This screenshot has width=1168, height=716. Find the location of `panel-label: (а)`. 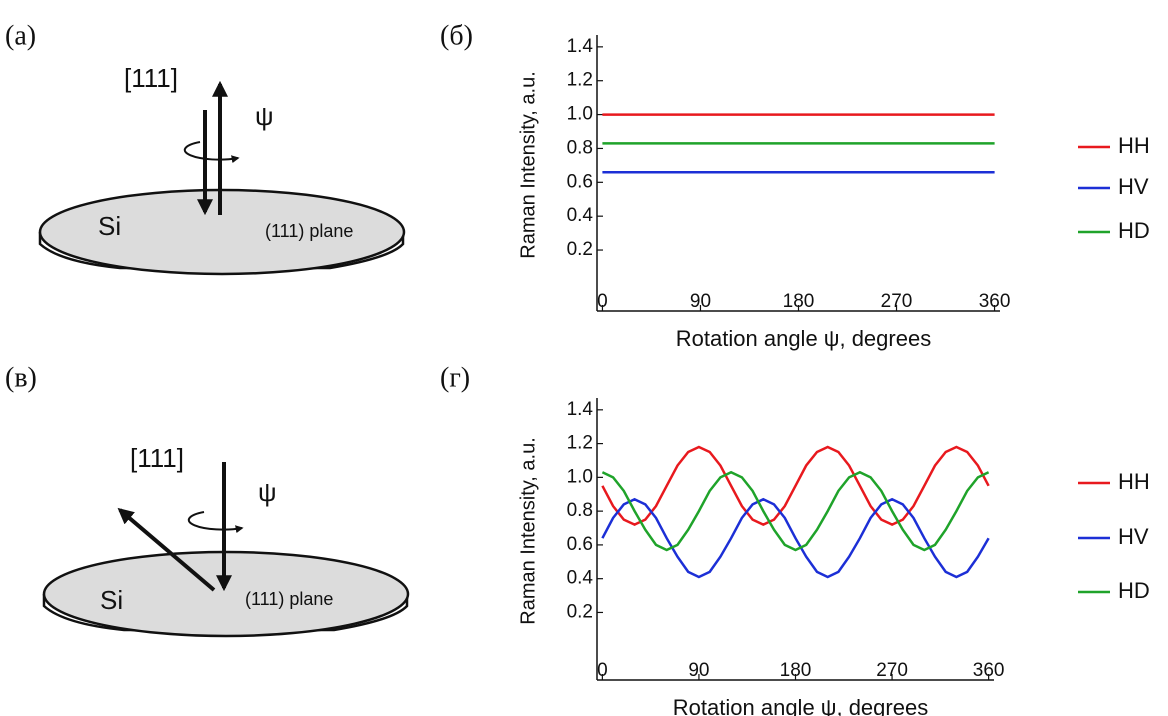

panel-label: (а) is located at coordinates (20, 35).